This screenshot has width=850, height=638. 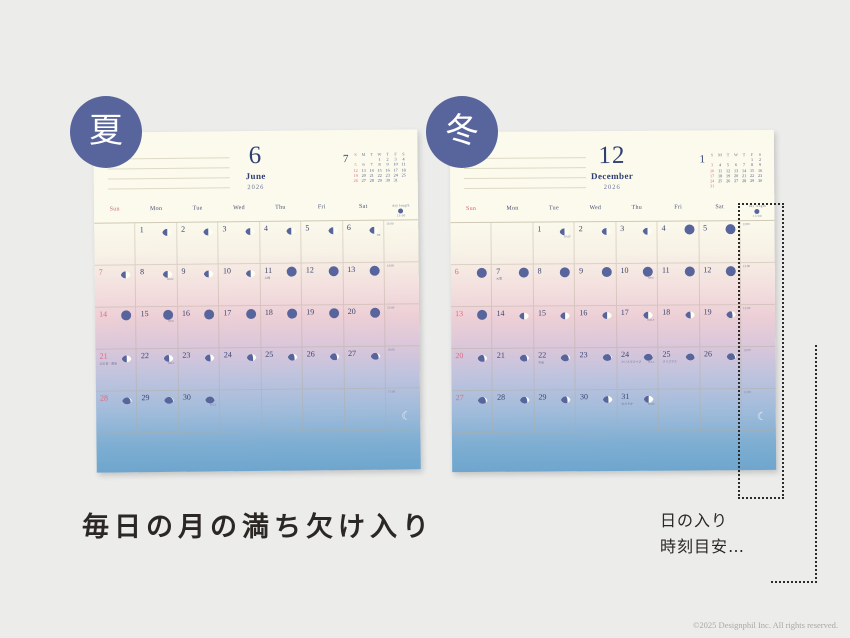 I want to click on day-cell: 10 NEW, so click(x=637, y=284).